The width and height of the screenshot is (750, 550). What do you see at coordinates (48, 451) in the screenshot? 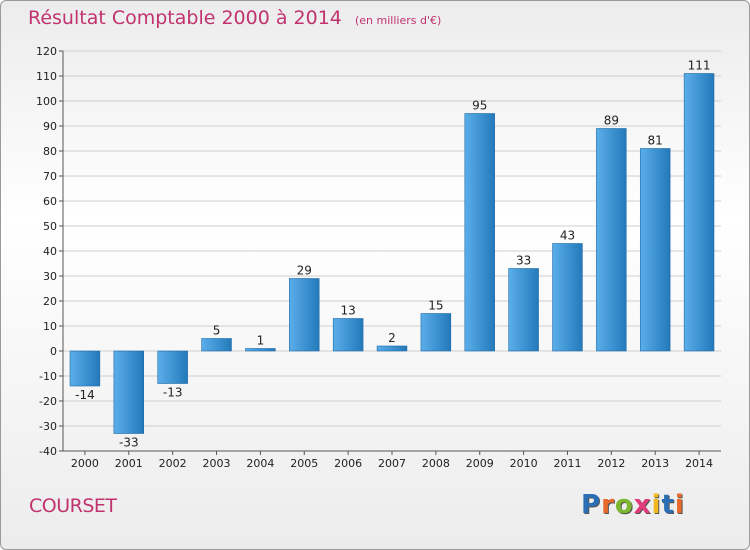
I see `y-tick-label: -40` at bounding box center [48, 451].